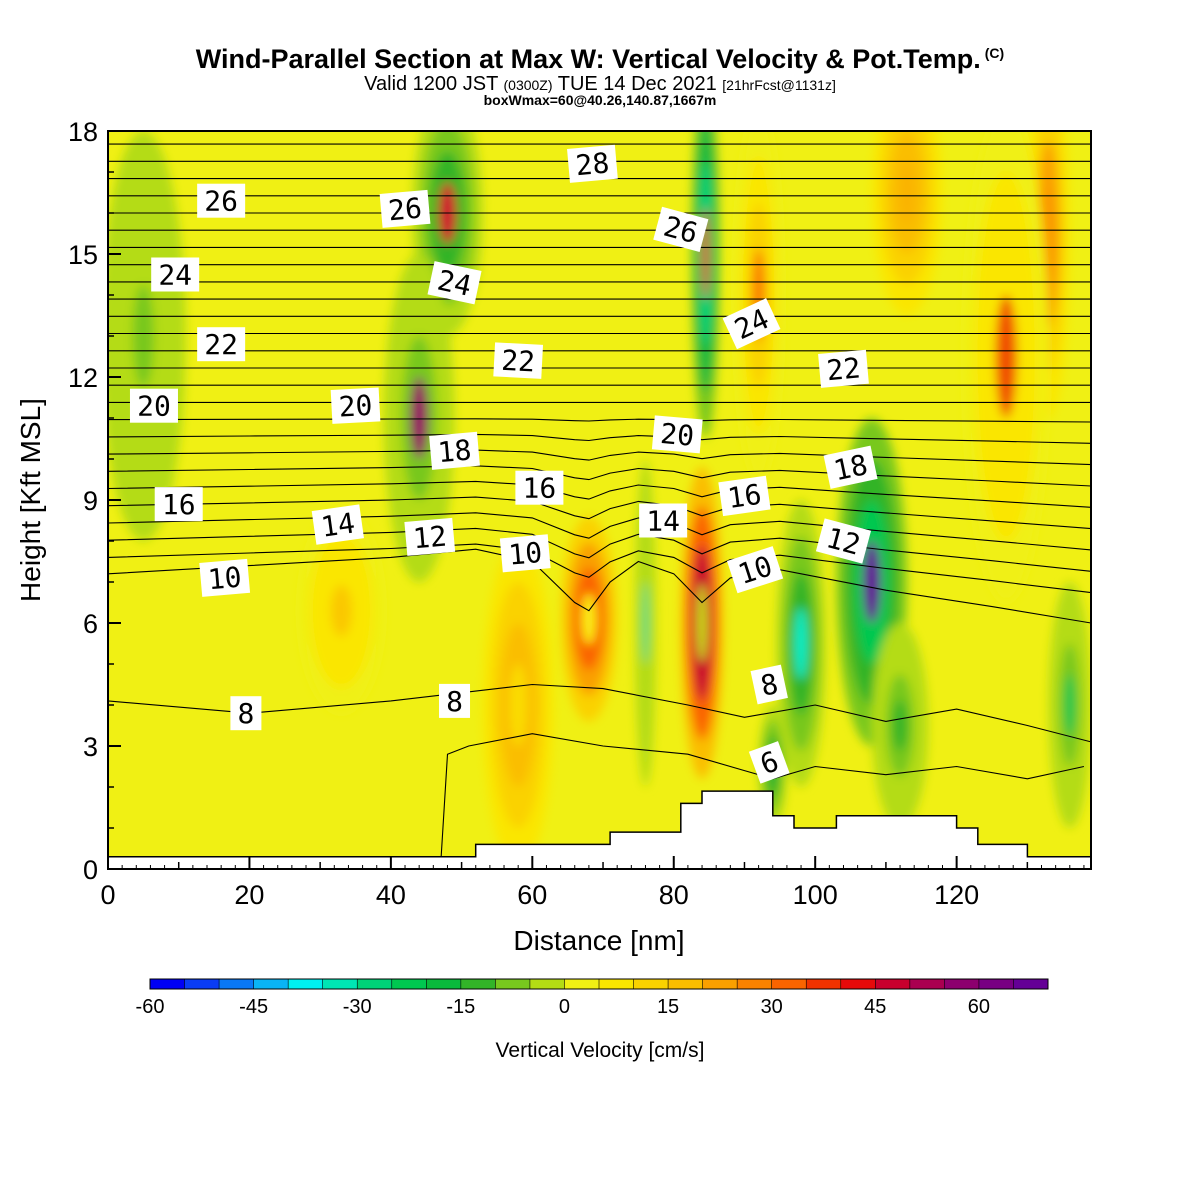  Describe the element at coordinates (83, 378) in the screenshot. I see `y-tick-label: 12` at that location.